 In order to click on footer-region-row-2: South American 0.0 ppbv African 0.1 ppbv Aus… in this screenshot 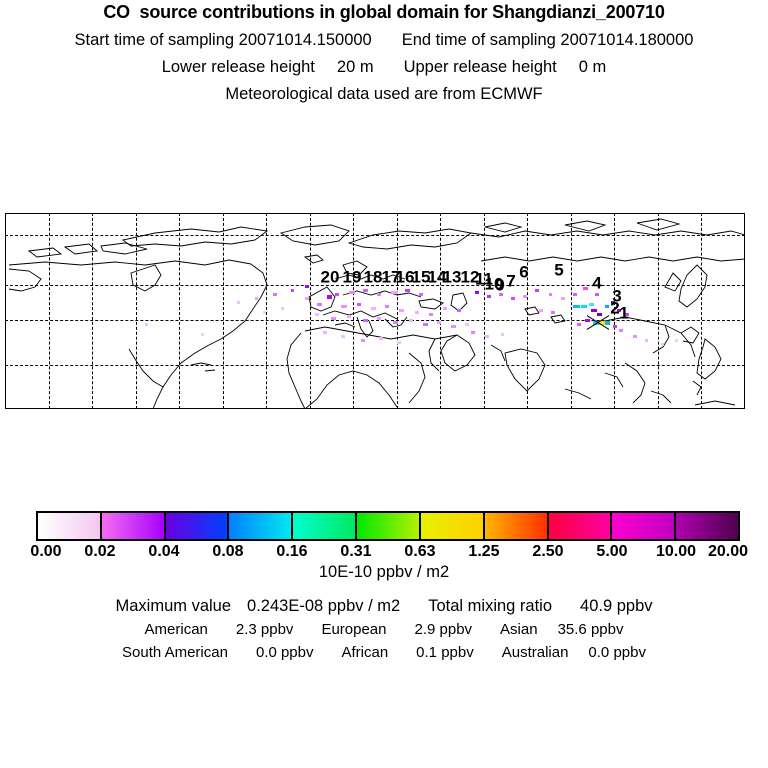, I will do `click(384, 652)`.